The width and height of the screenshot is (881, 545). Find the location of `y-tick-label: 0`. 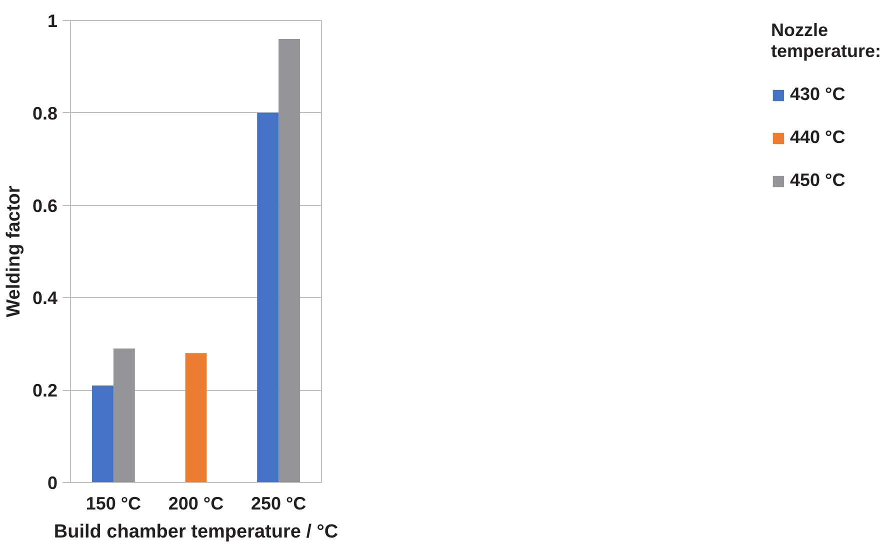

y-tick-label: 0 is located at coordinates (52, 483).